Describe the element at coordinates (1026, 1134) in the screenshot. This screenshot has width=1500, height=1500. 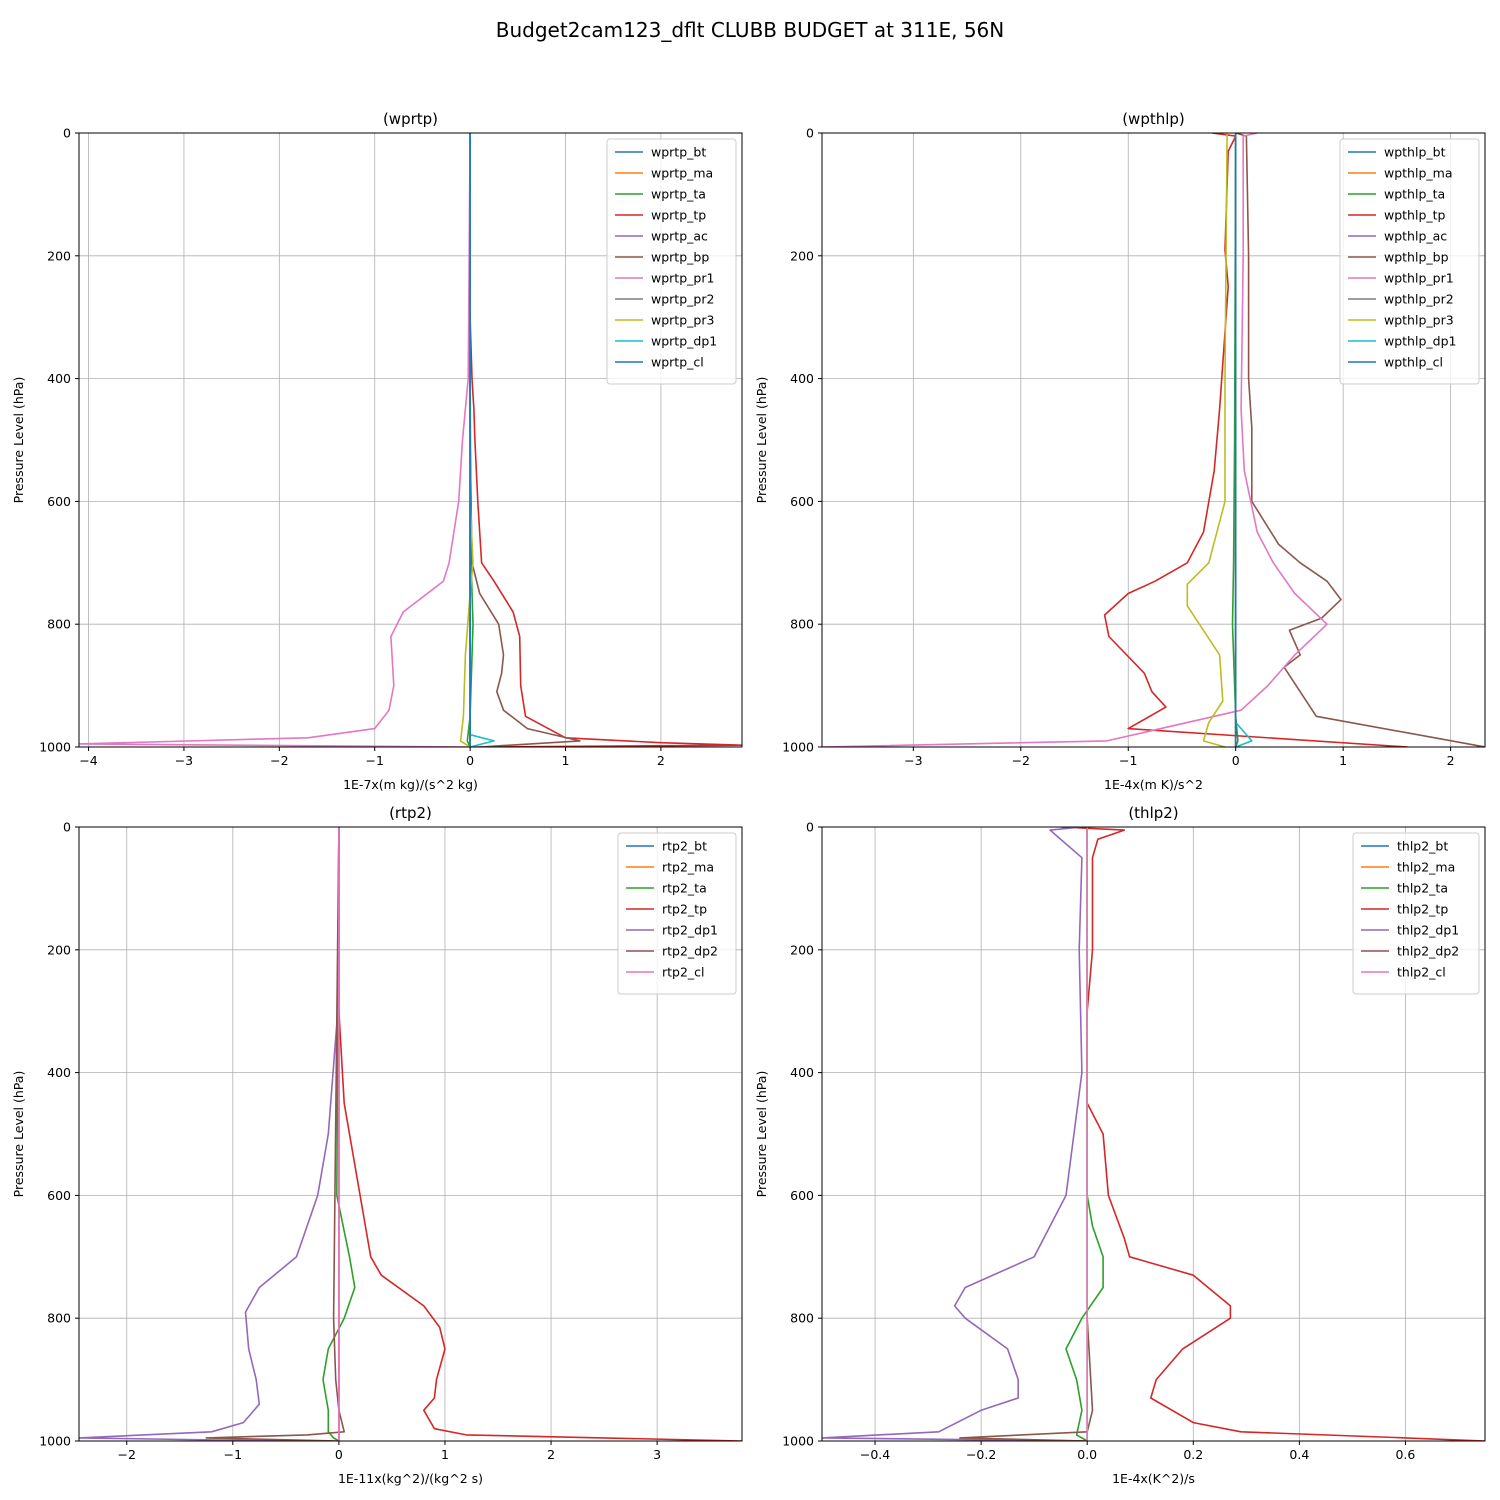
I see `series-line-thlp2_dp2` at that location.